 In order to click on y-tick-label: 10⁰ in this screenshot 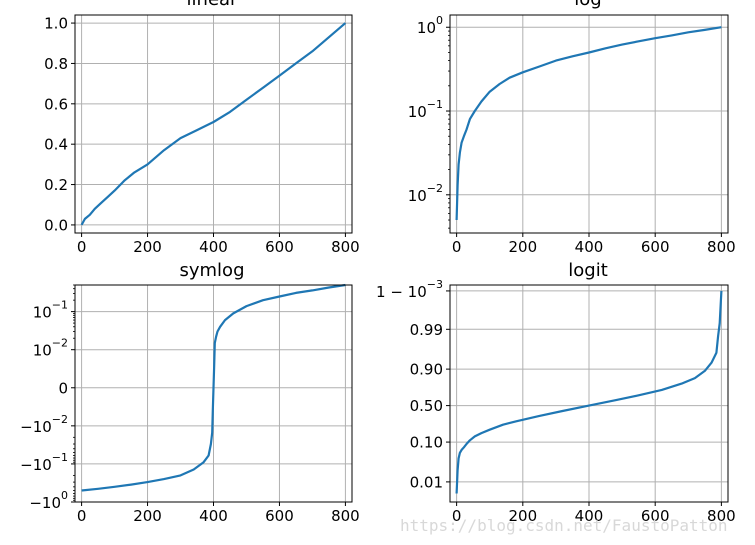, I will do `click(430, 25)`.